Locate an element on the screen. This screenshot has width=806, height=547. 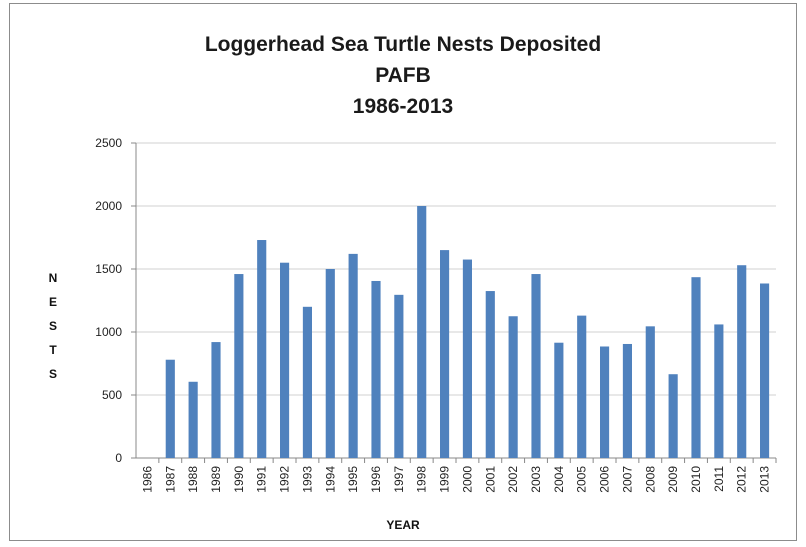
x-tick-label: 2001 is located at coordinates (490, 479).